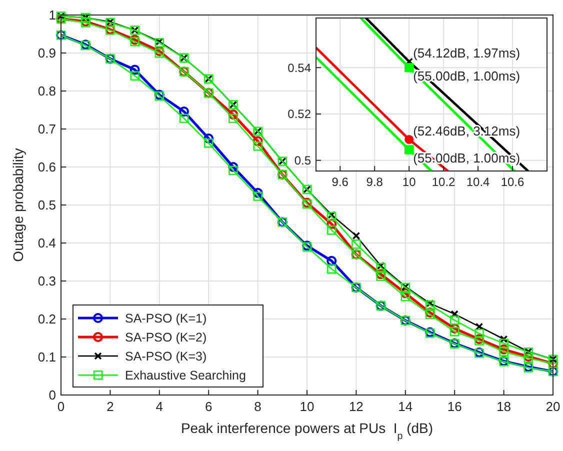 This screenshot has height=451, width=563. What do you see at coordinates (405, 406) in the screenshot?
I see `x-tick-label: 14` at bounding box center [405, 406].